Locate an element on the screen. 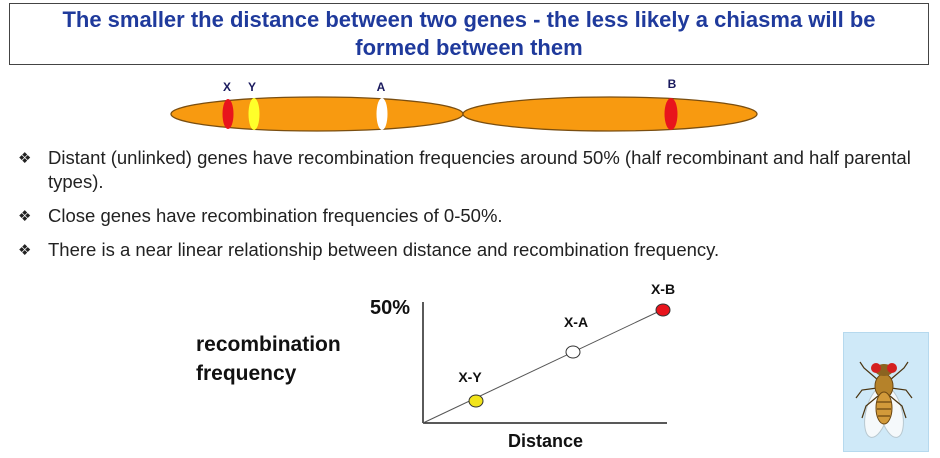 The image size is (940, 458). fruit-fly-icon is located at coordinates (884, 399).